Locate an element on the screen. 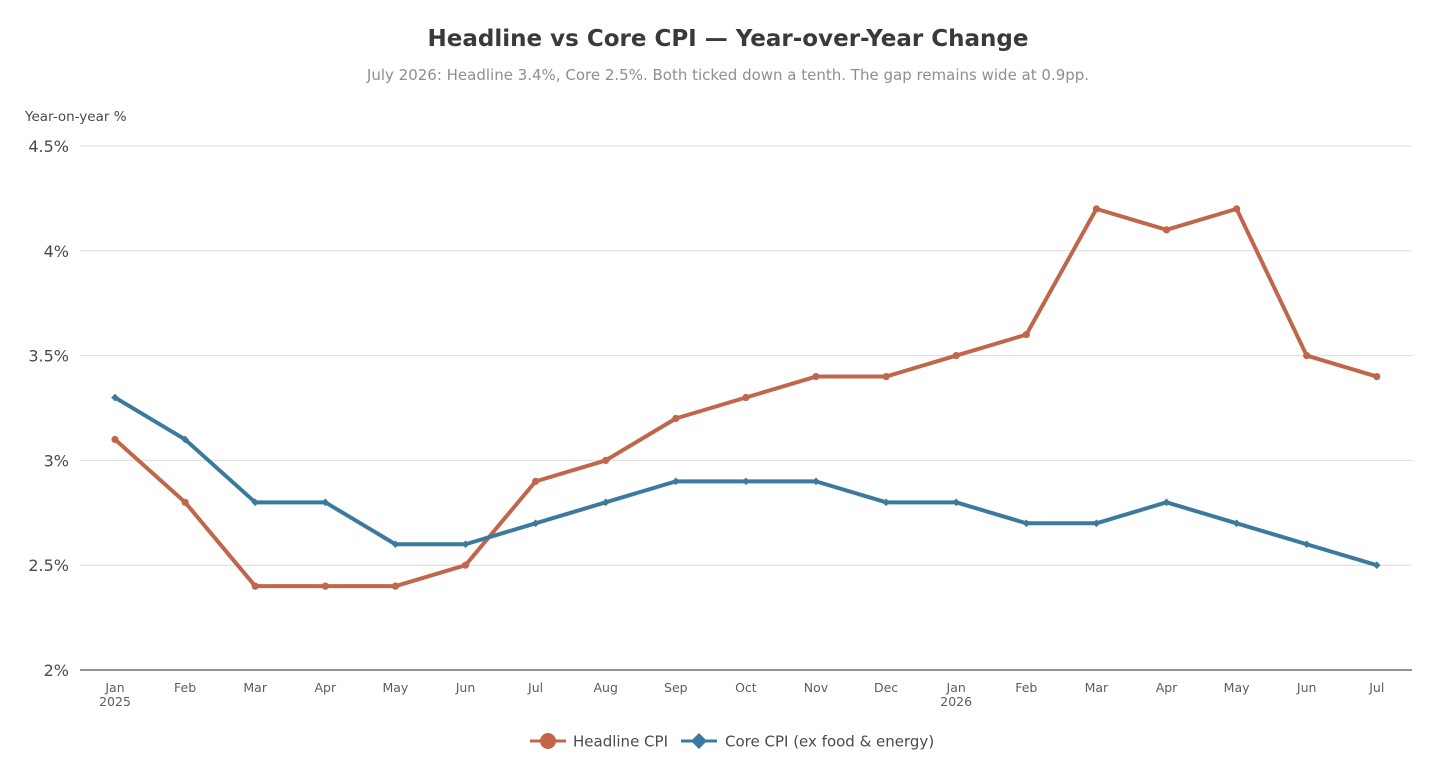  y-tick-label: 2.5% is located at coordinates (48, 565).